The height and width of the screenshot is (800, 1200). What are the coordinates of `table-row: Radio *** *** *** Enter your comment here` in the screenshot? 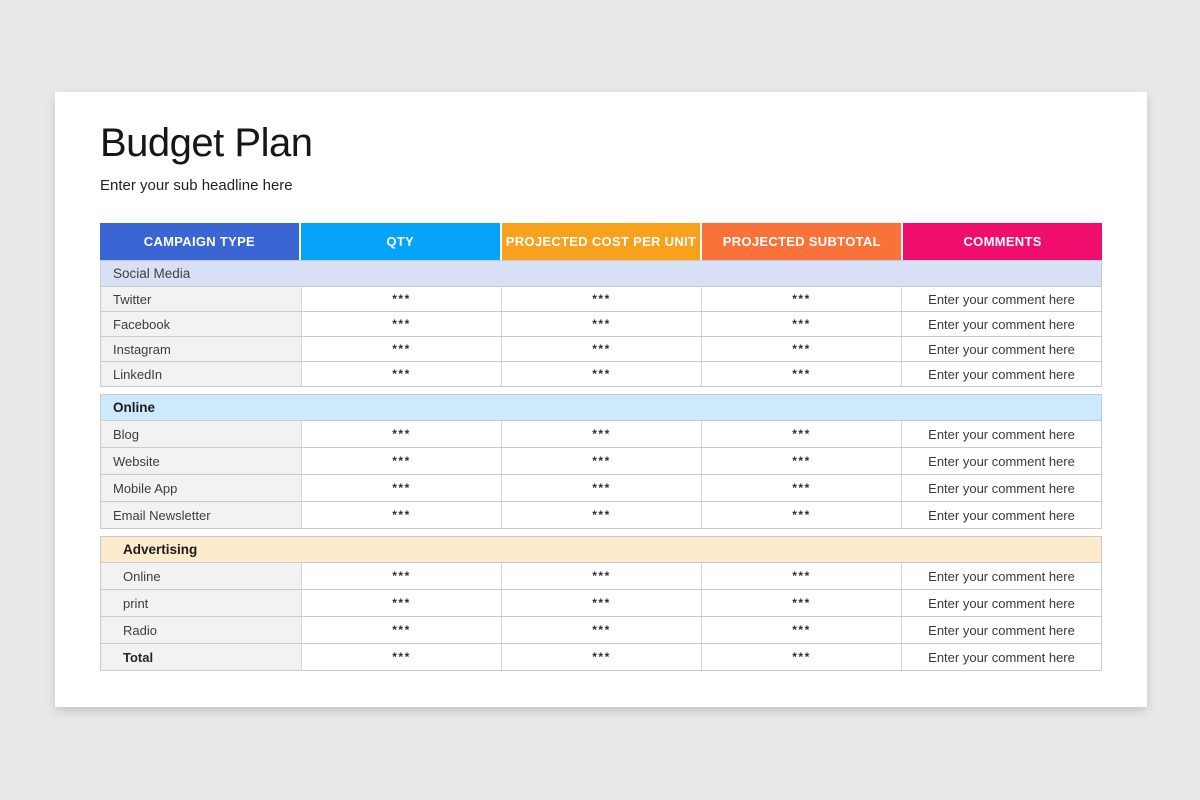 It's located at (601, 629).